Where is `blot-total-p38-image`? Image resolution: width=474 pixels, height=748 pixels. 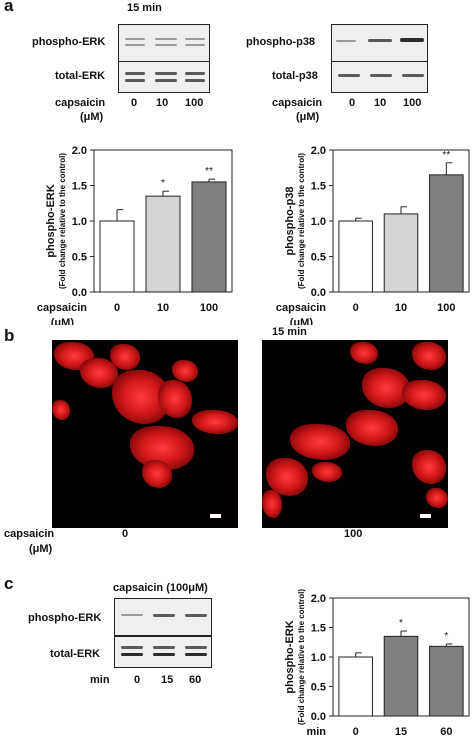
blot-total-p38-image is located at coordinates (379, 77).